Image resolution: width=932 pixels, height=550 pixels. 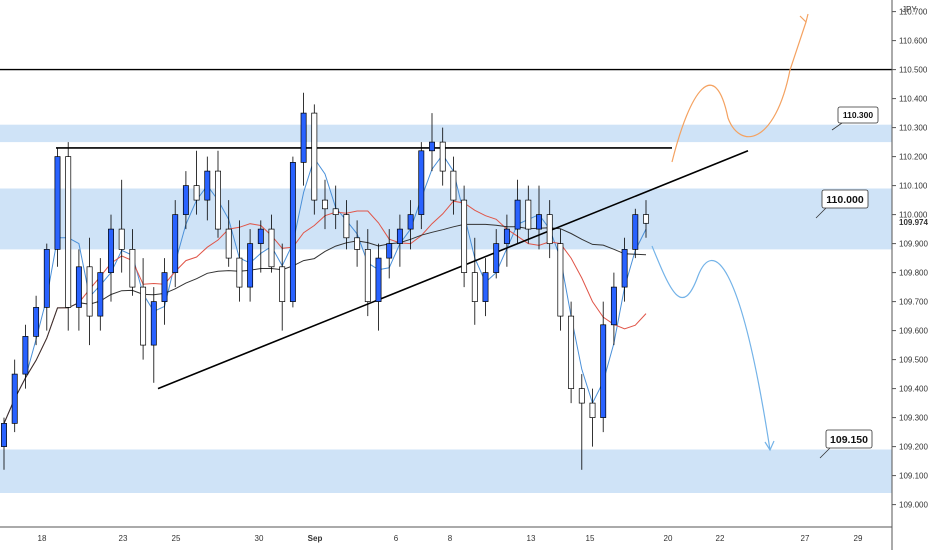 I want to click on y-tick-label: 110.400, so click(x=913, y=99).